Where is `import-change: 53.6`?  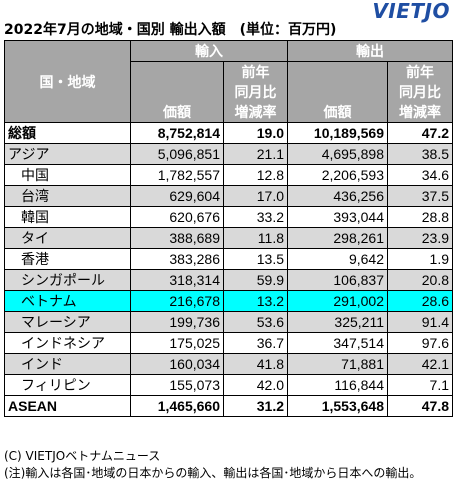 import-change: 53.6 is located at coordinates (255, 322).